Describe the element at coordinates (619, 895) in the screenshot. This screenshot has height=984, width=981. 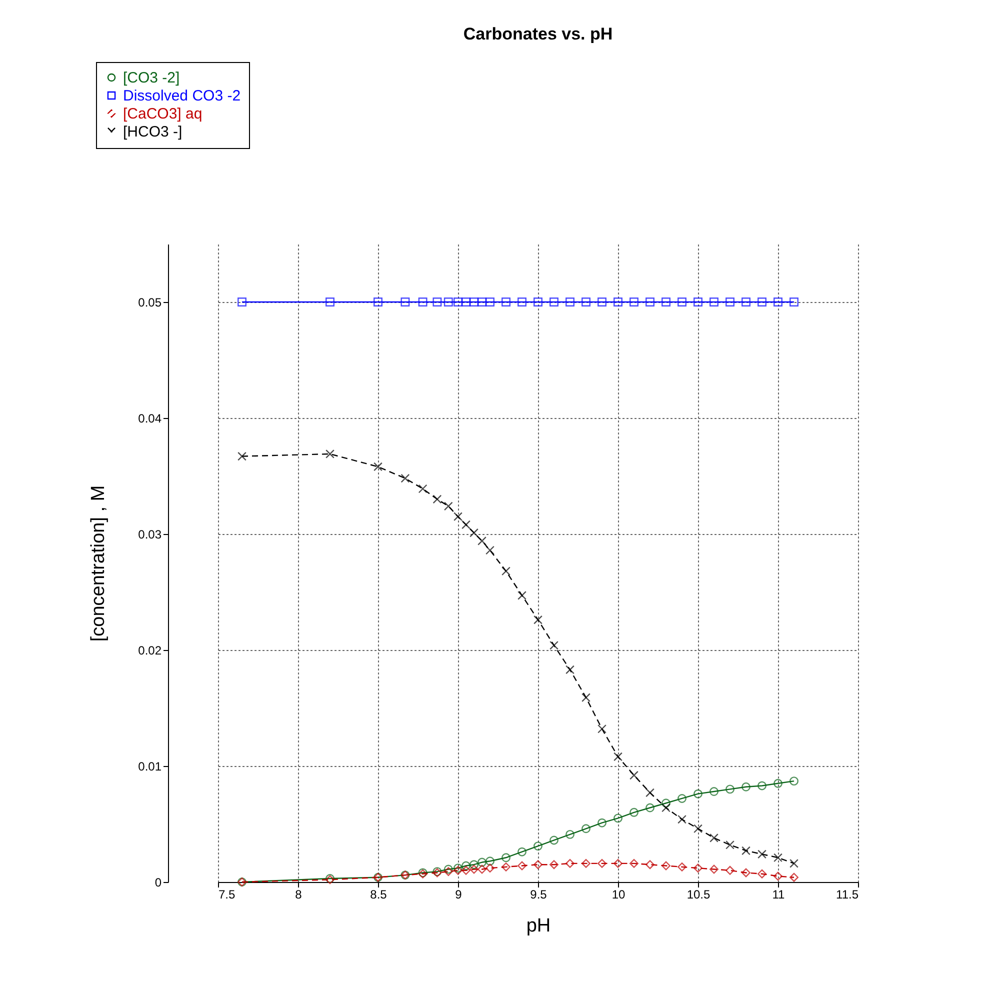
I see `x-tick-label: 10` at that location.